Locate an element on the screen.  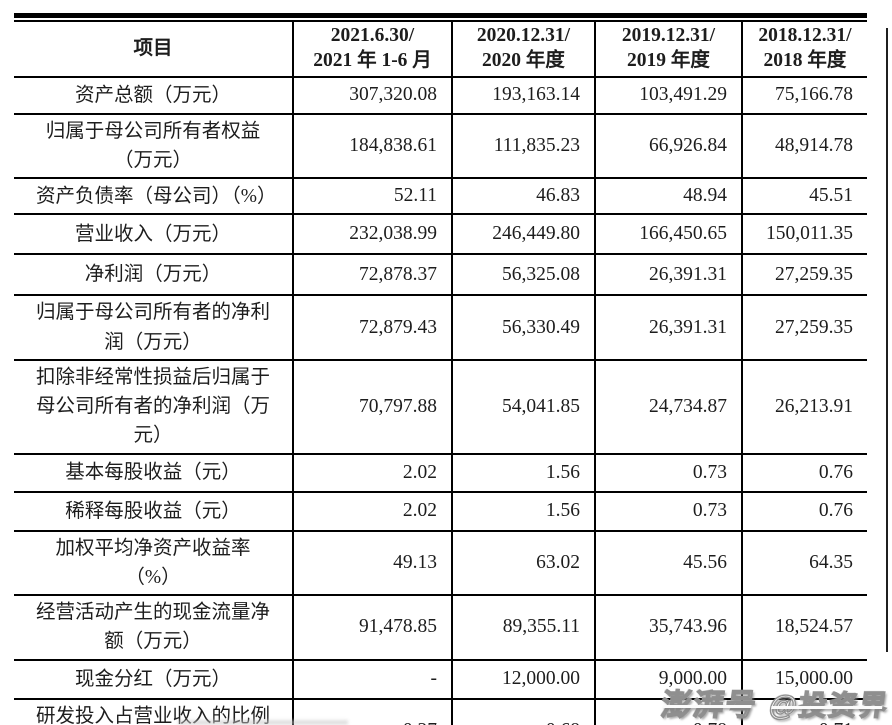
table-row: 基本每股收益（元） 2.02 1.56 0.73 0.76 is located at coordinates (440, 473).